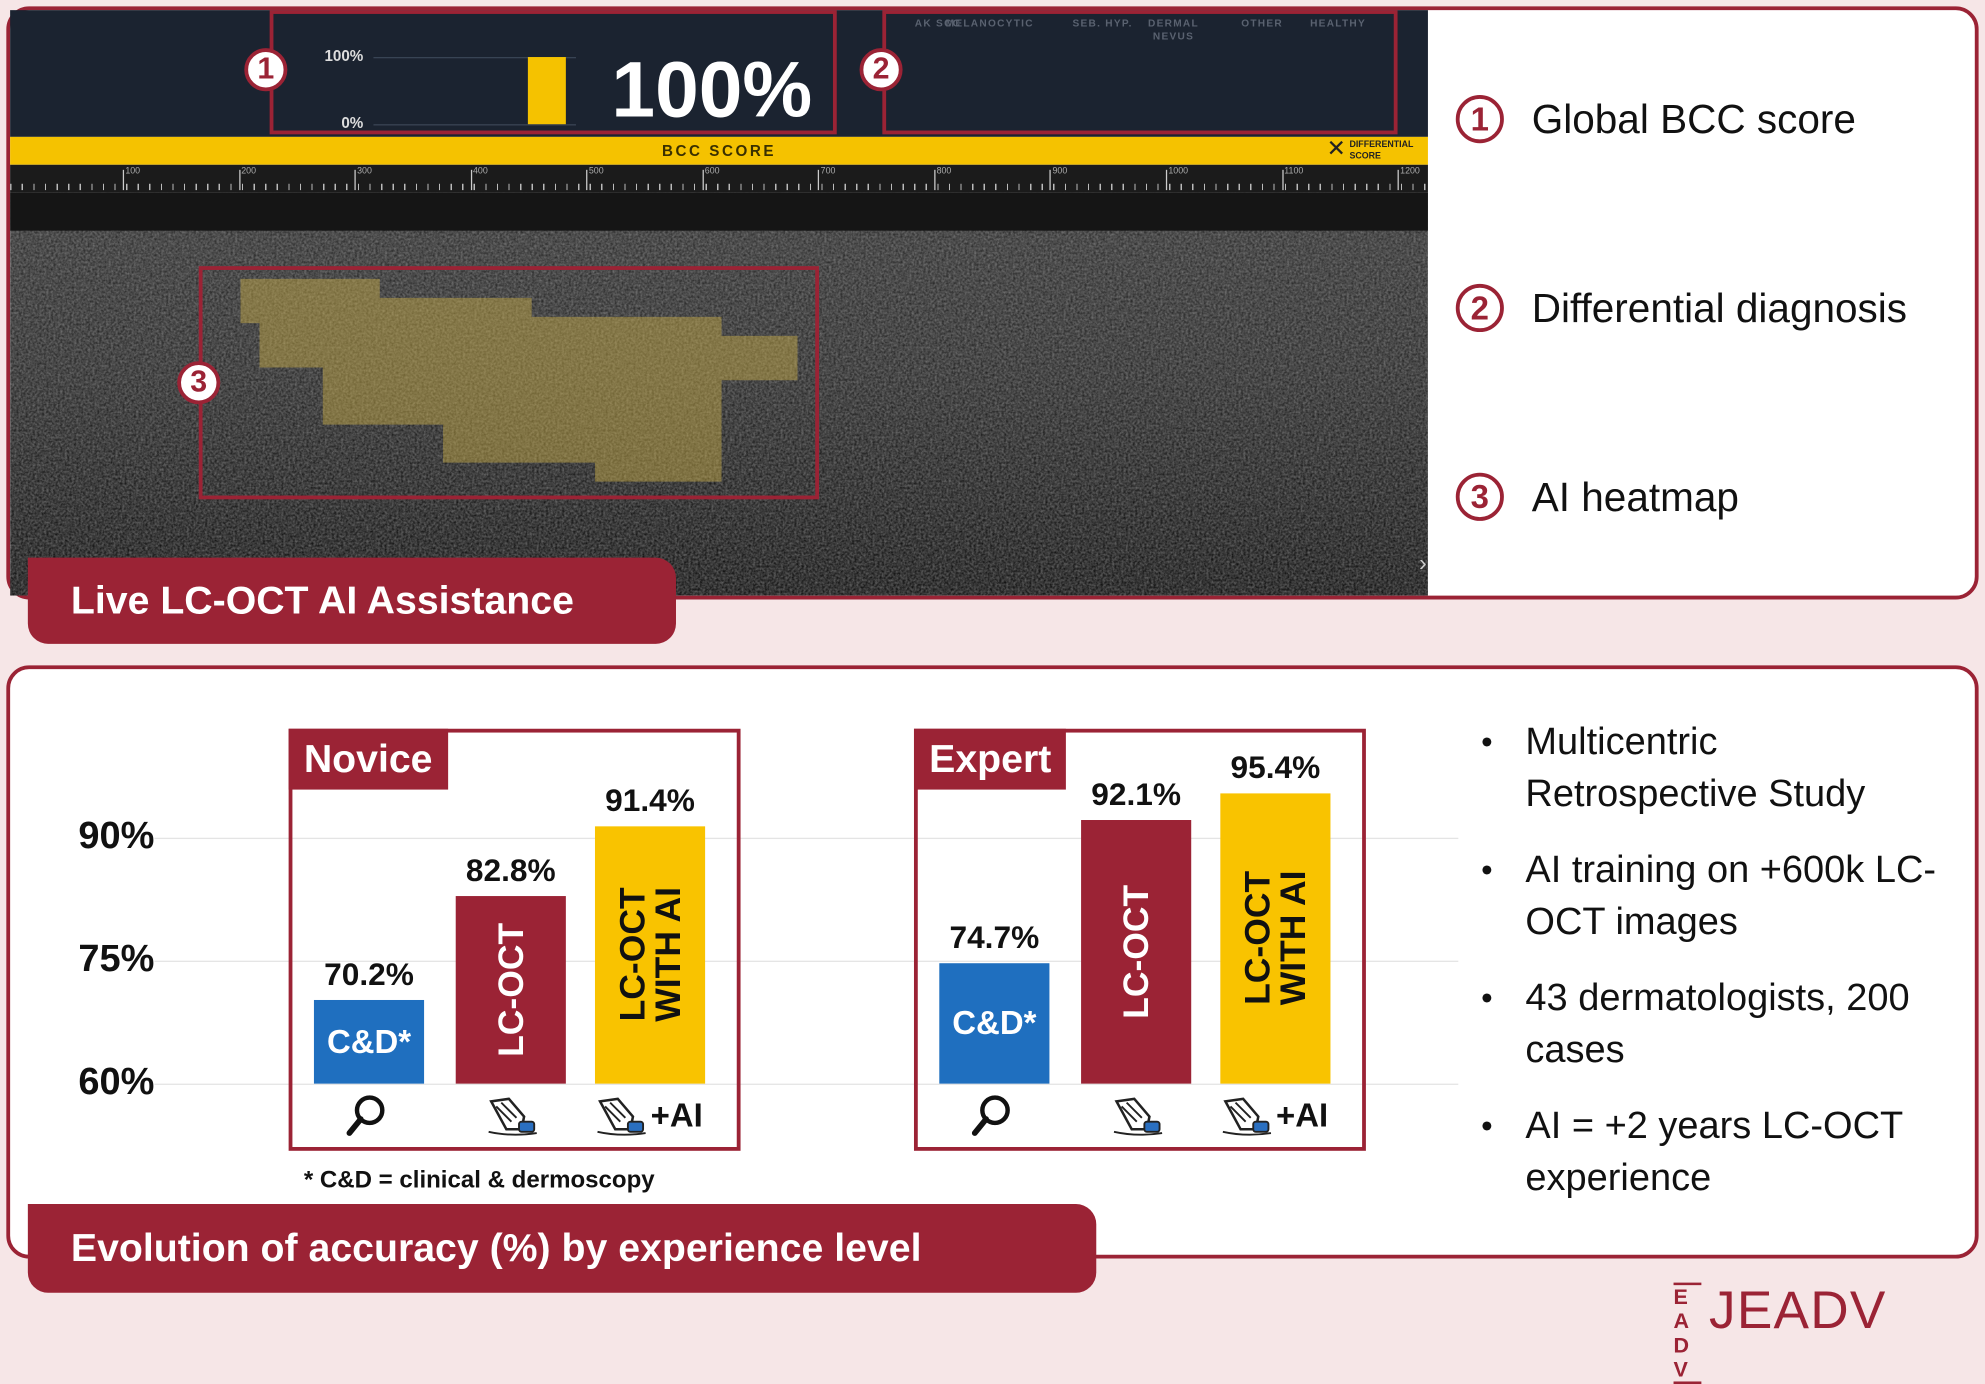  I want to click on score-bar-label: BCC SCORE, so click(719, 150).